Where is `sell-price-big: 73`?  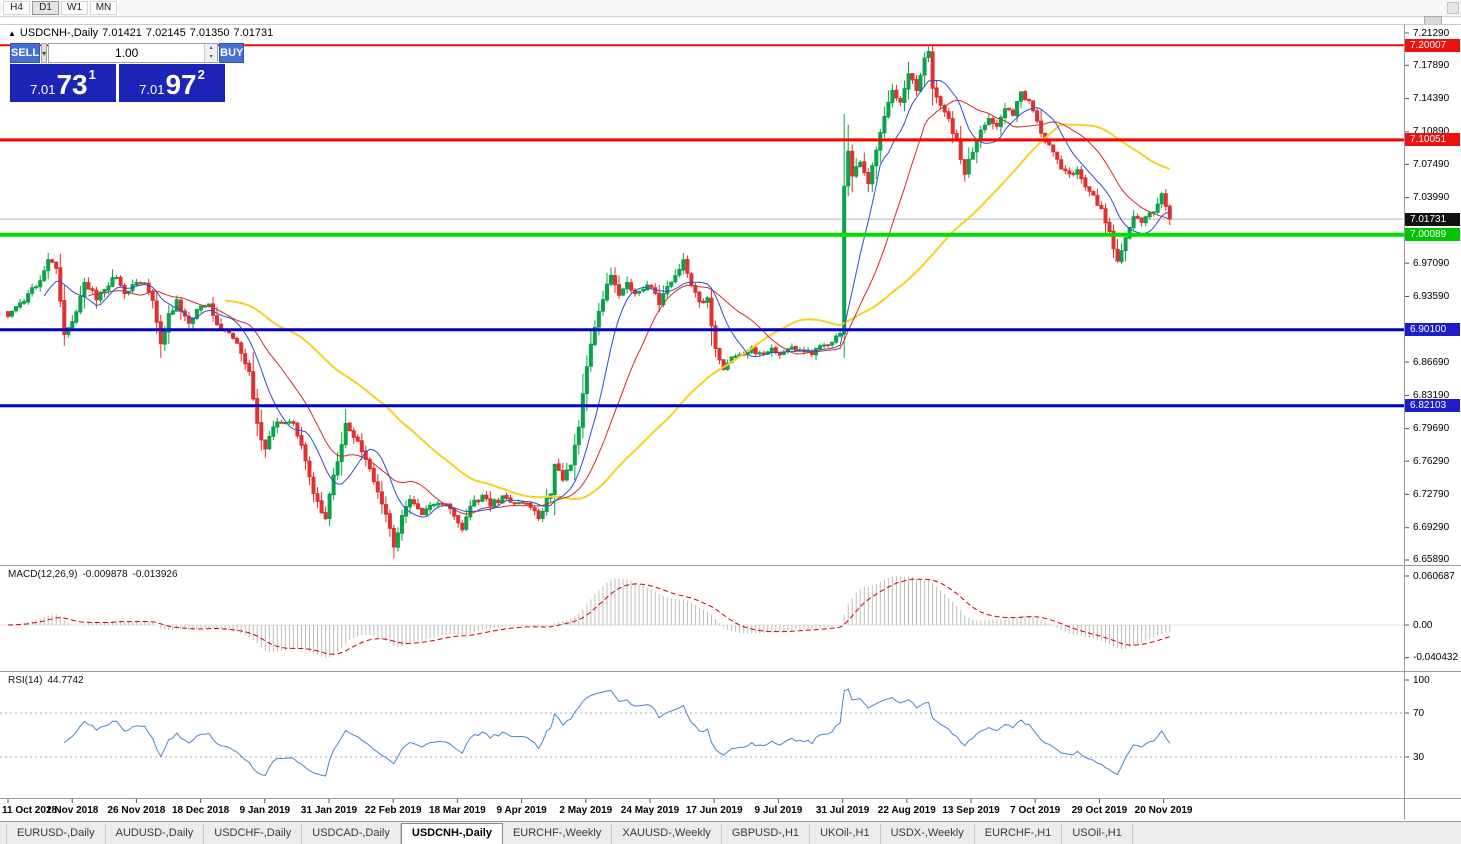 sell-price-big: 73 is located at coordinates (72, 84).